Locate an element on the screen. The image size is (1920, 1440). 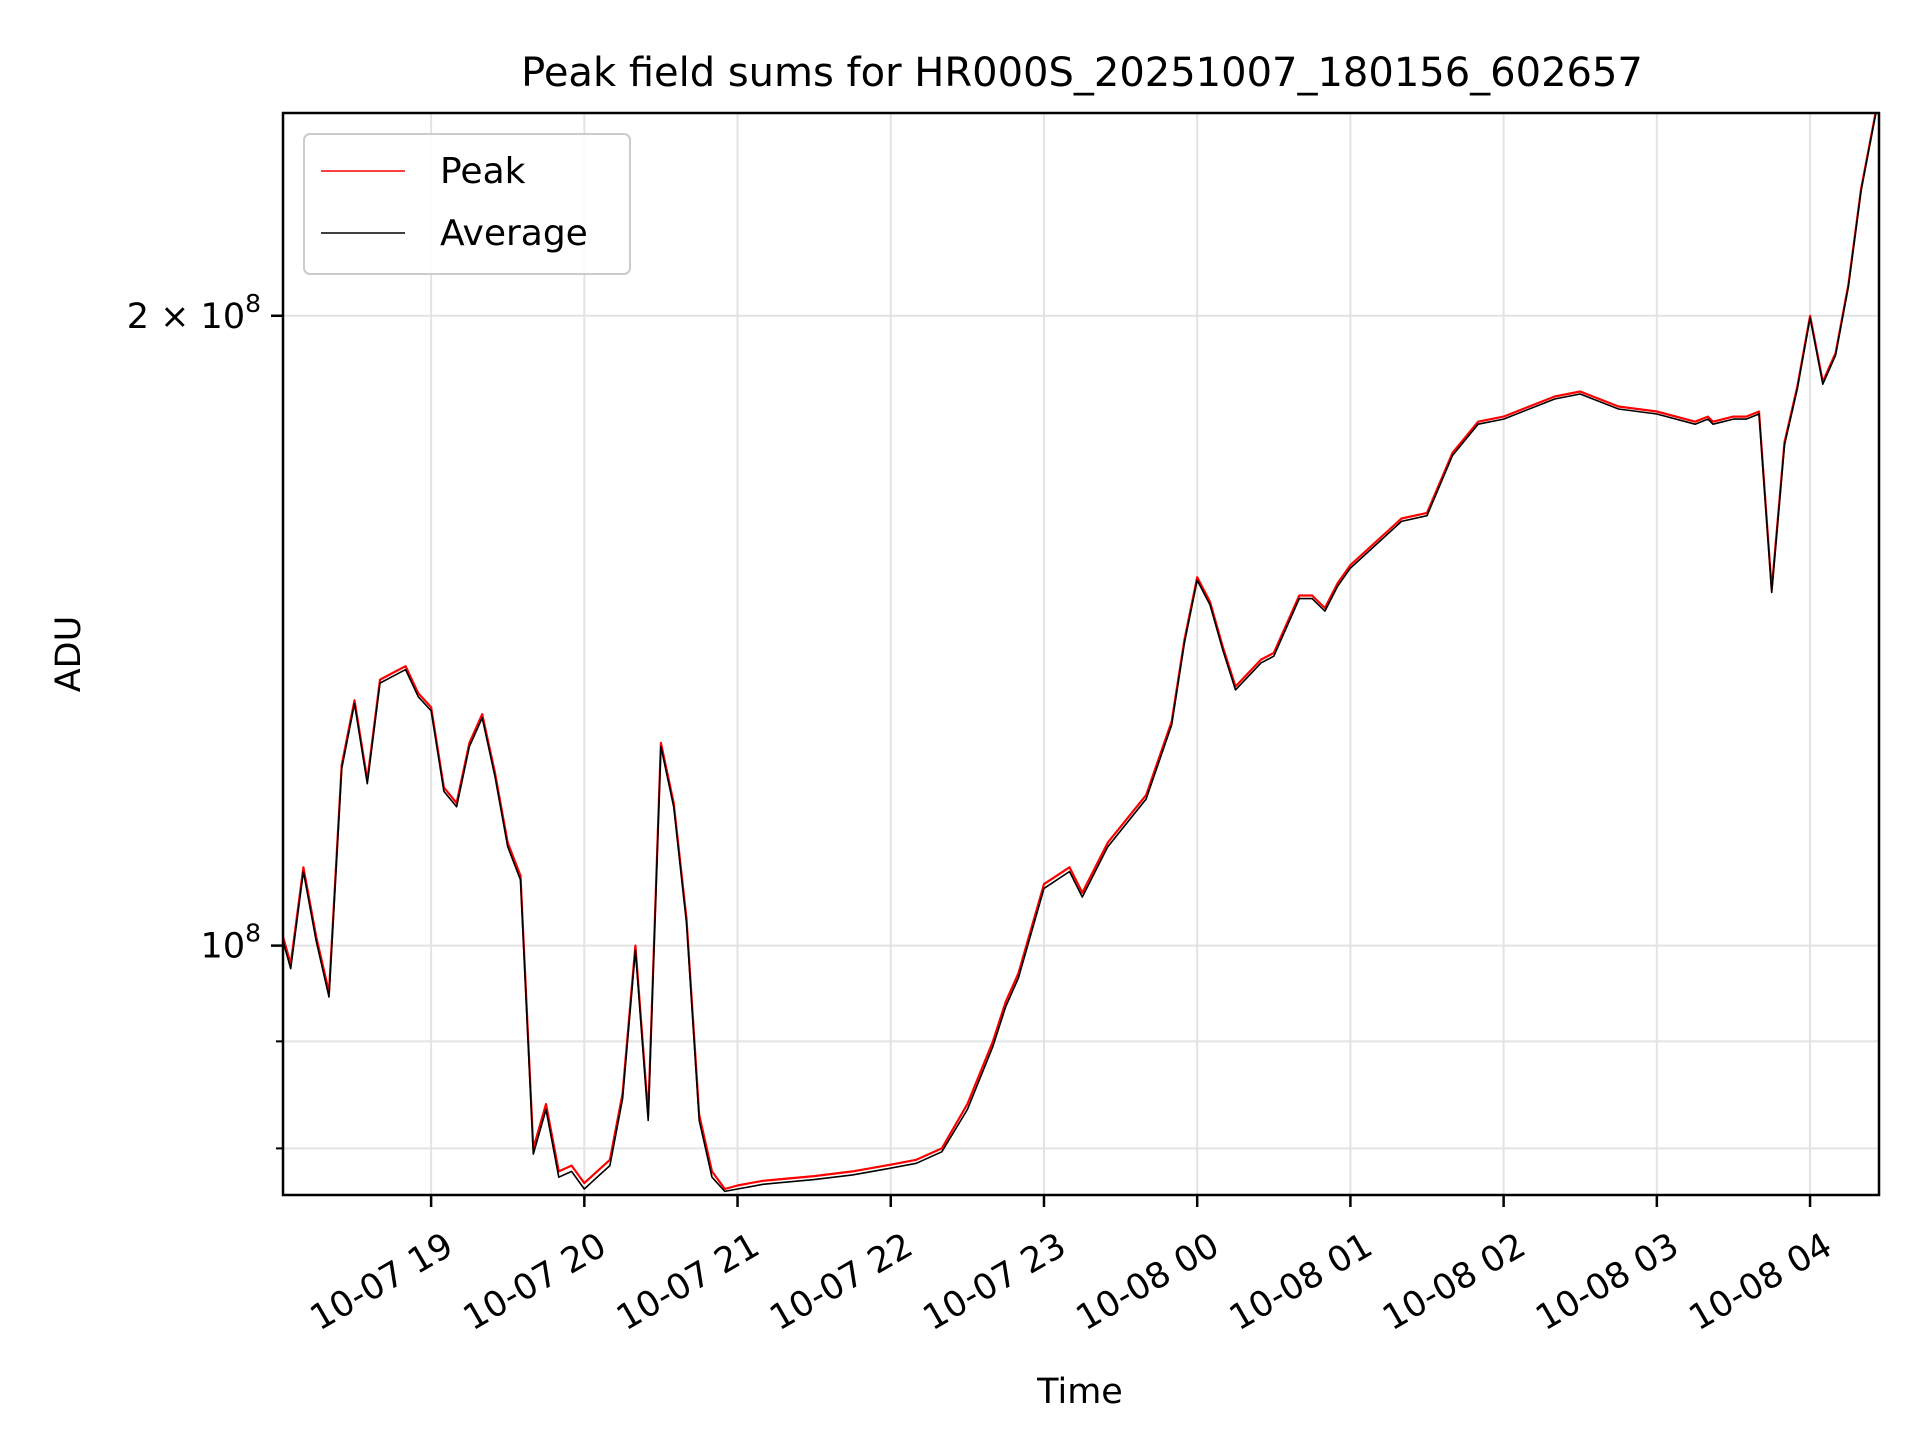
y-tick-label-base: 2 × 10 is located at coordinates (186, 317).